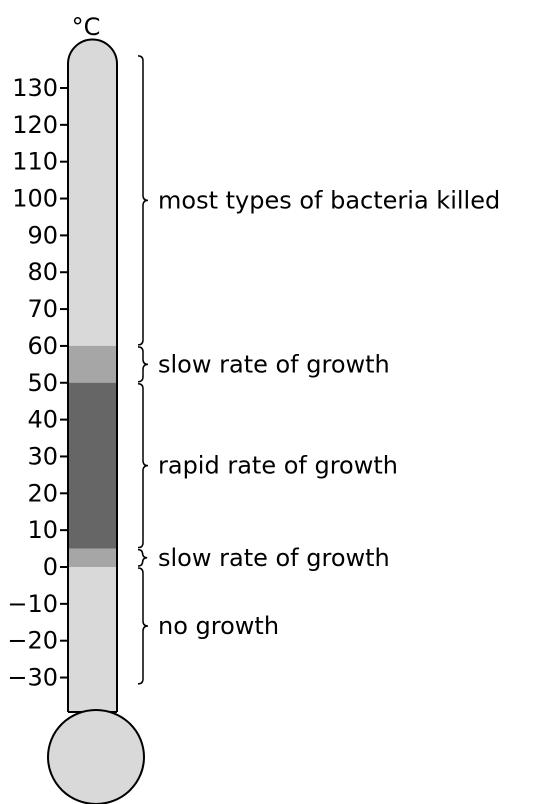 The image size is (539, 804). What do you see at coordinates (32, 604) in the screenshot?
I see `tick-label: −10` at bounding box center [32, 604].